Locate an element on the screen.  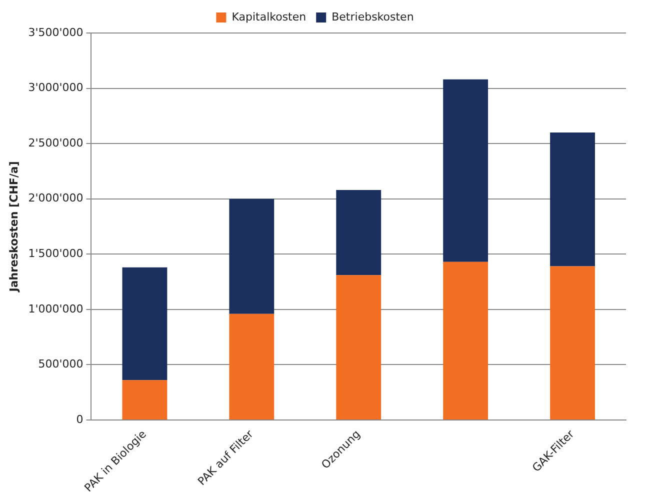
y-axis-title: Jahreskosten [CHF/a] is located at coordinates (13, 227).